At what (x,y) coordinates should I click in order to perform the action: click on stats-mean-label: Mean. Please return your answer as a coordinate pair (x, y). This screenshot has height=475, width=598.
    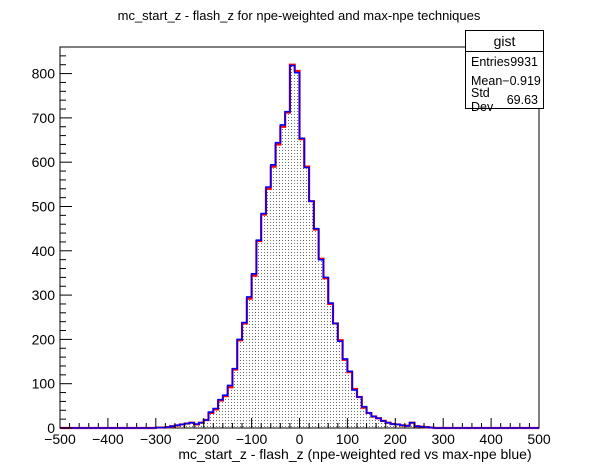
    Looking at the image, I should click on (487, 80).